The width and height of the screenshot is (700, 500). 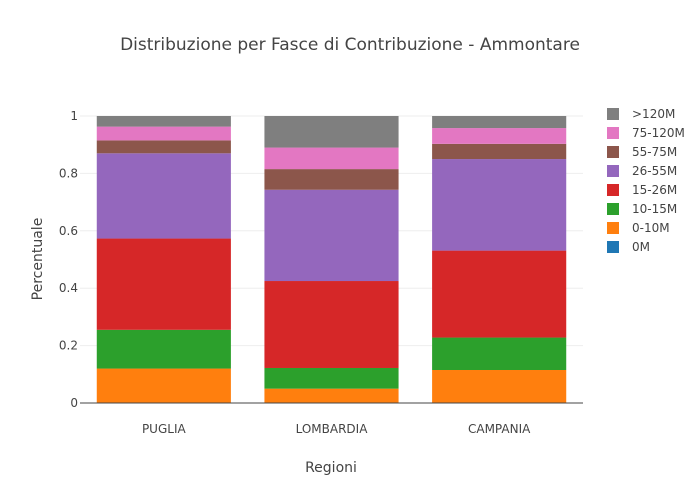 What do you see at coordinates (38, 259) in the screenshot?
I see `y-axis-title: Percentuale` at bounding box center [38, 259].